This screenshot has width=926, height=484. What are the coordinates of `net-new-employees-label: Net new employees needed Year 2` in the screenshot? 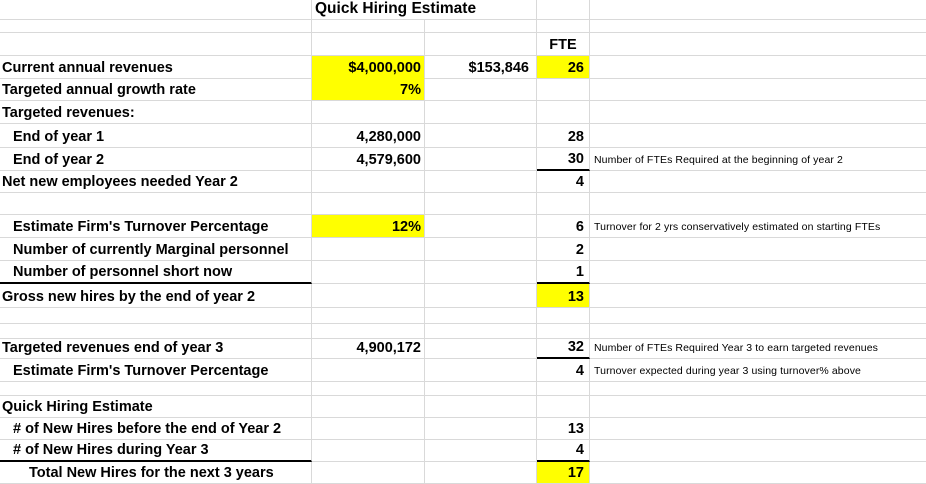 It's located at (156, 182).